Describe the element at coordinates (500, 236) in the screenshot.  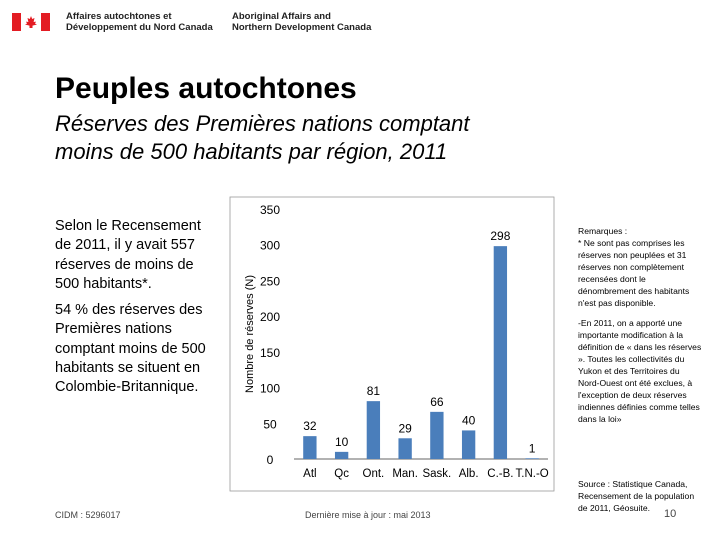
I see `data-label: 298` at that location.